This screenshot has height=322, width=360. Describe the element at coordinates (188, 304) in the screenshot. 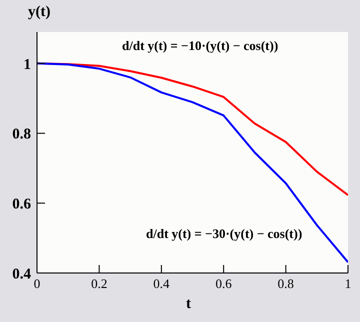

I see `x-axis-title: t` at that location.